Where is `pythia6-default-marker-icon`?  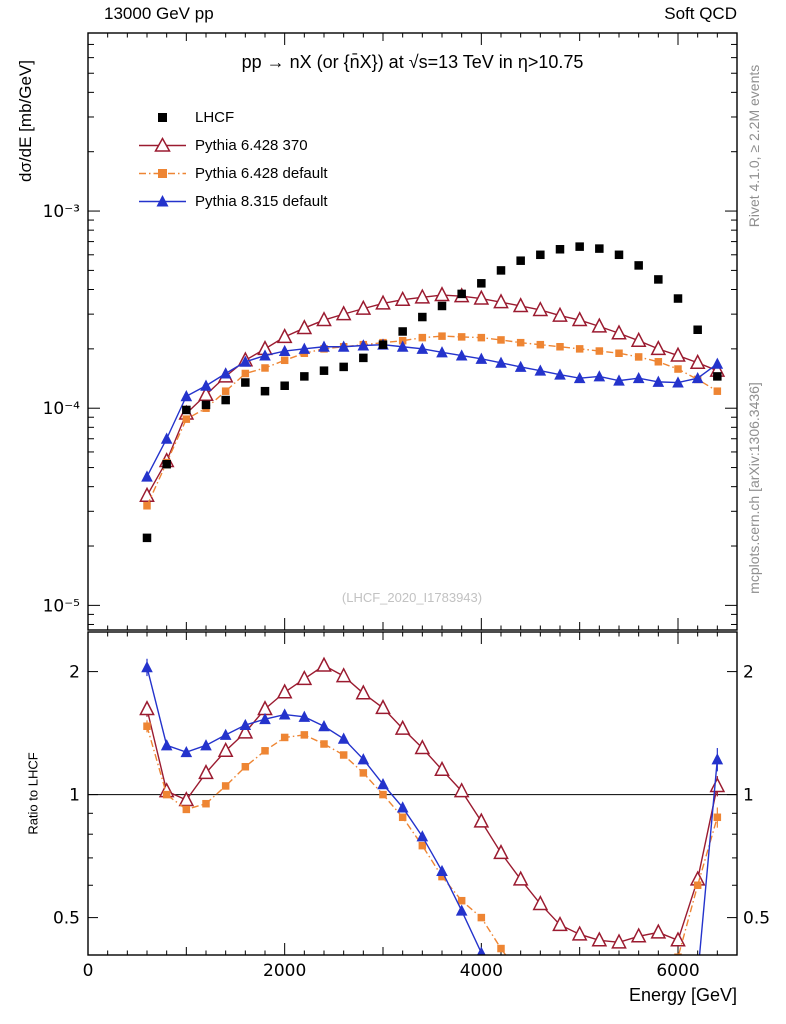 pythia6-default-marker-icon is located at coordinates (162, 173).